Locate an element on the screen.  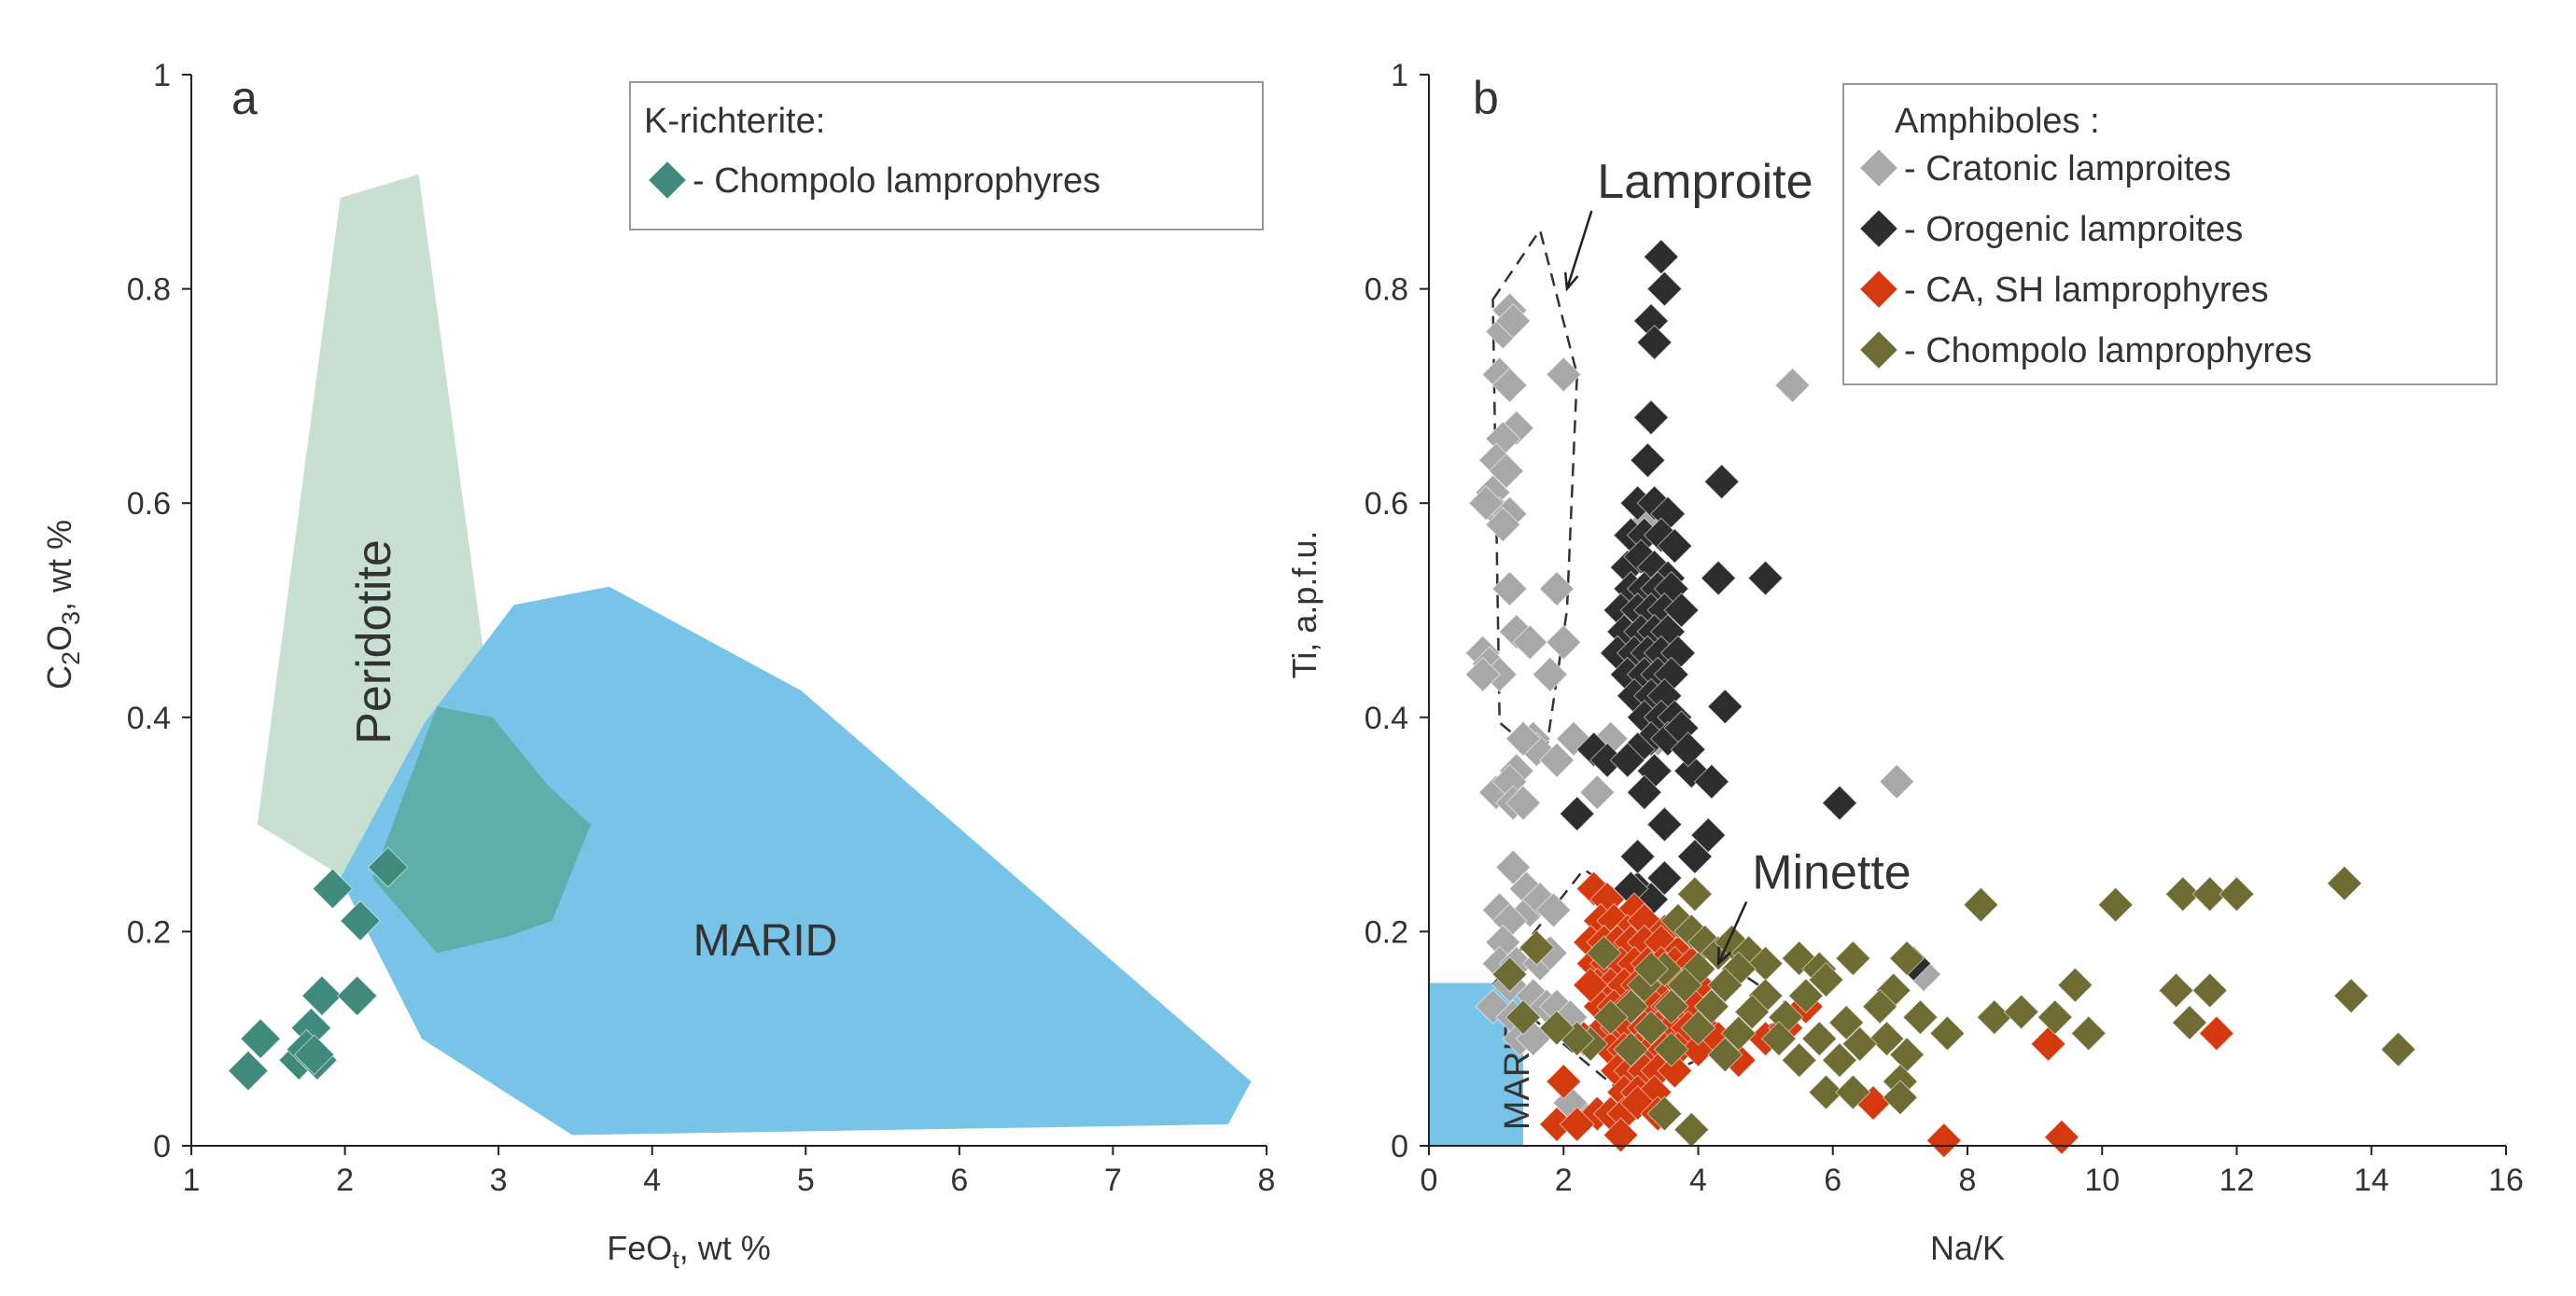
a-x-tick-label: 3 is located at coordinates (499, 1181).